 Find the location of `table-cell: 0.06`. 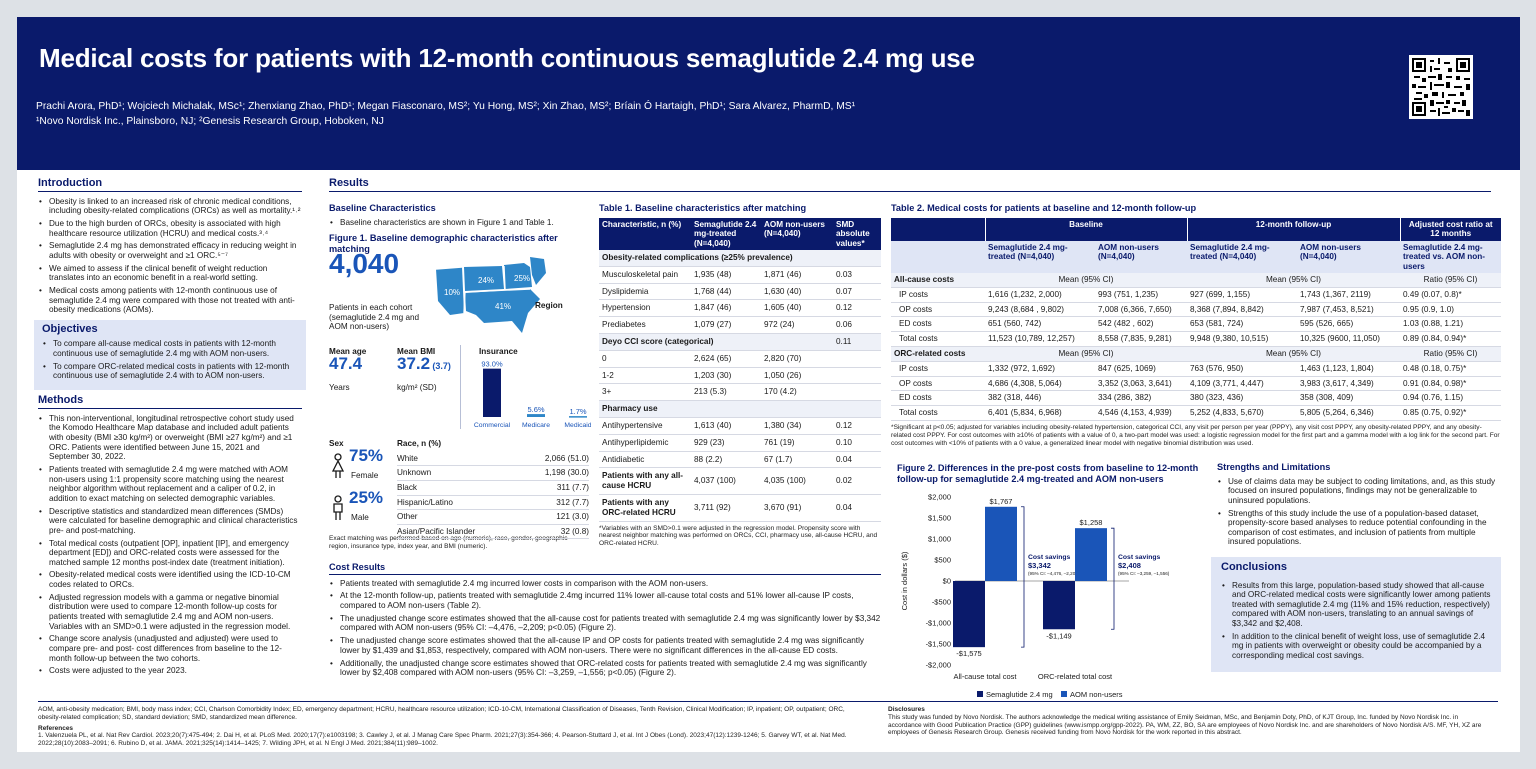

table-cell: 0.06 is located at coordinates (857, 325).